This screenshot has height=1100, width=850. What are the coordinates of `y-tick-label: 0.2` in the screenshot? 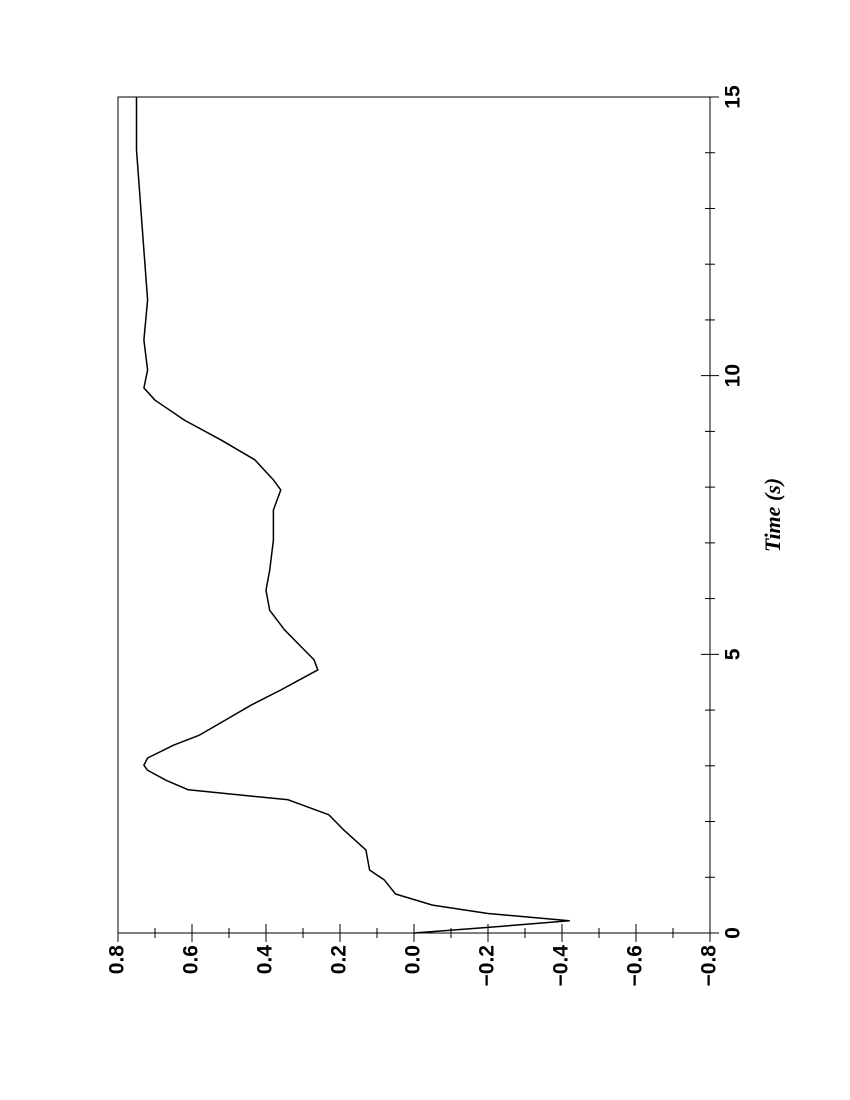 It's located at (339, 959).